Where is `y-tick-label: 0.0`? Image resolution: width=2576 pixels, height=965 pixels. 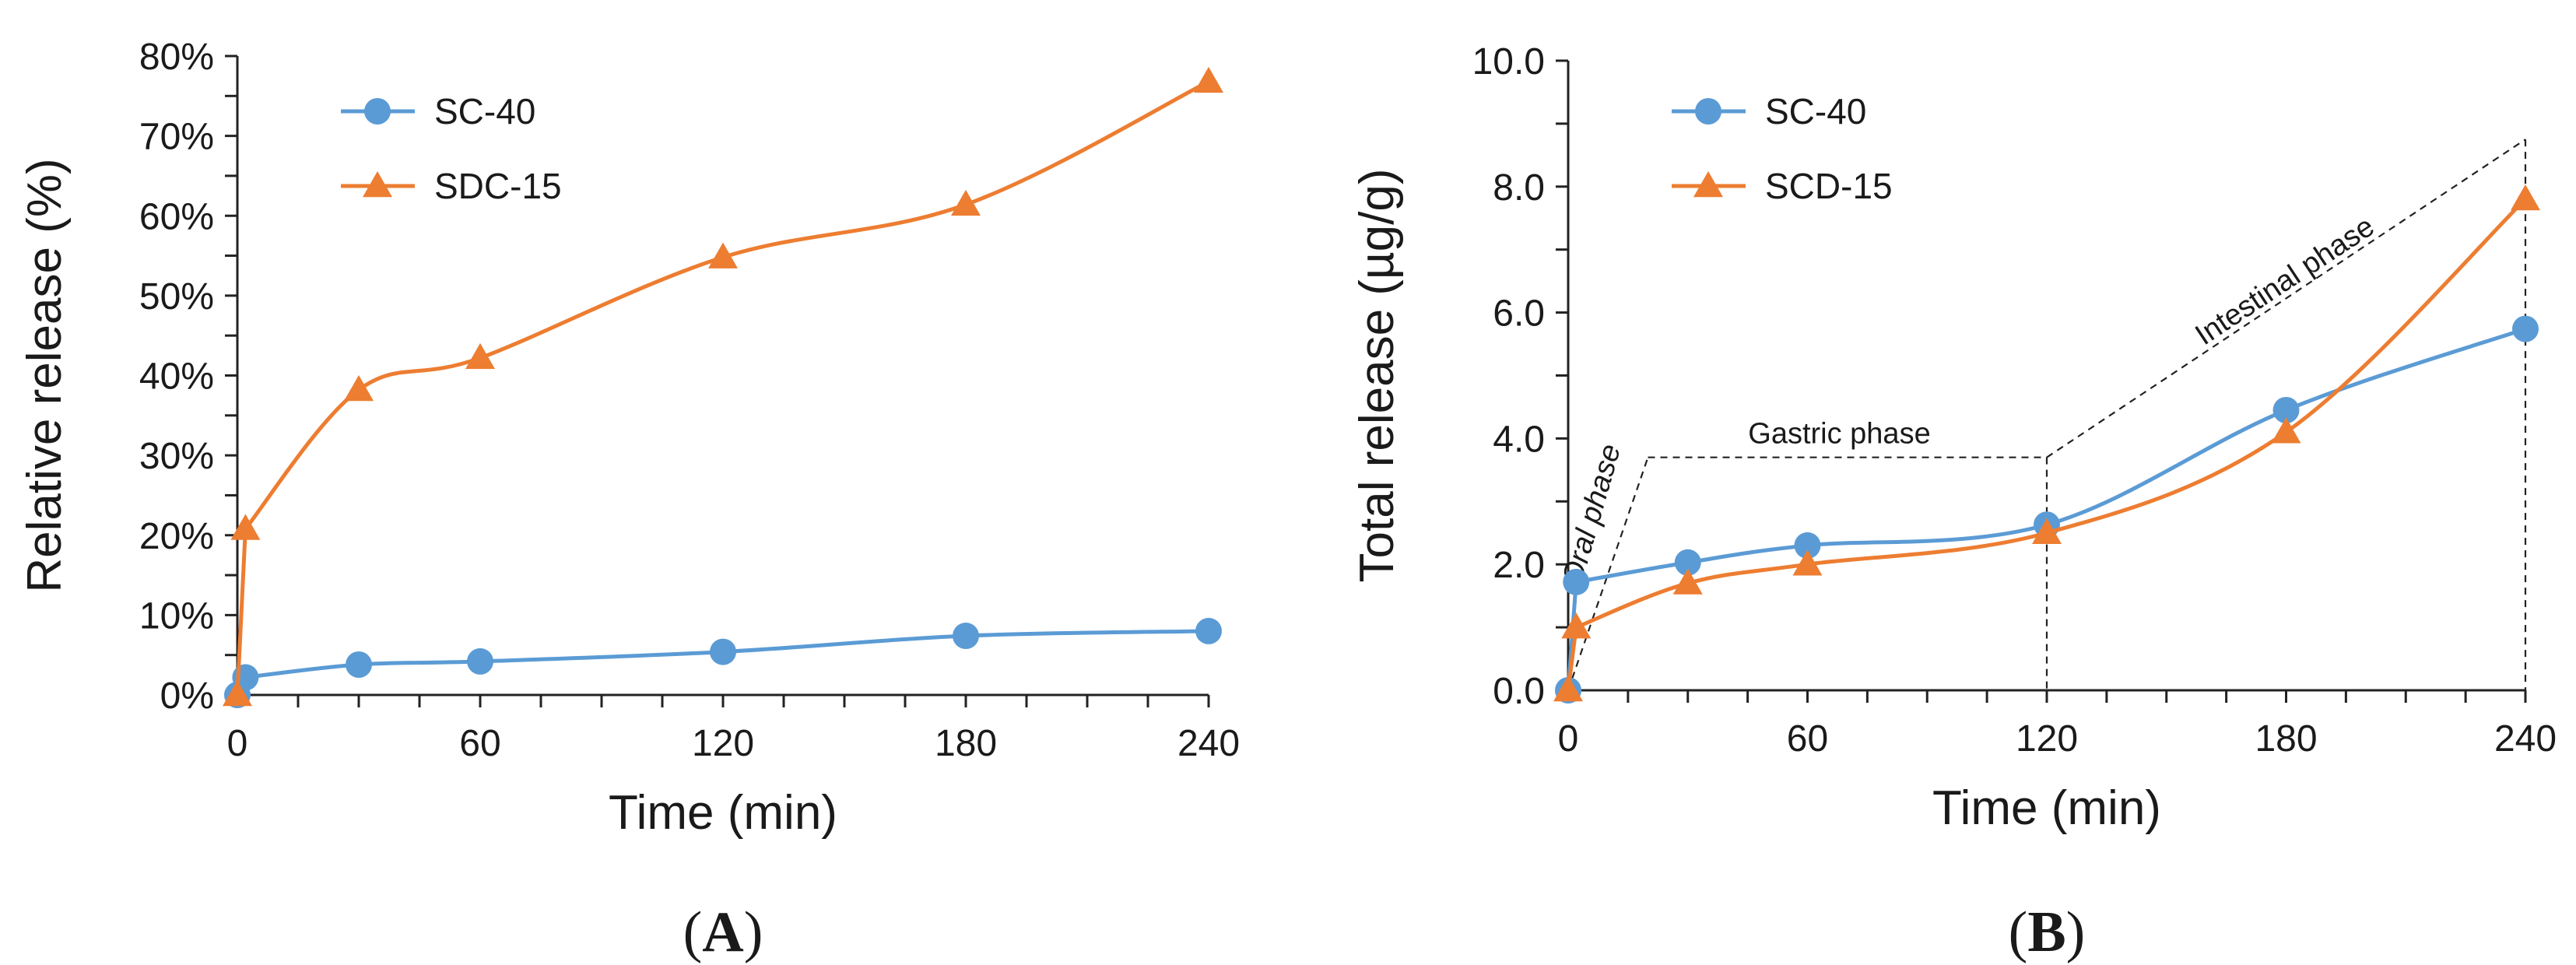 y-tick-label: 0.0 is located at coordinates (1519, 691).